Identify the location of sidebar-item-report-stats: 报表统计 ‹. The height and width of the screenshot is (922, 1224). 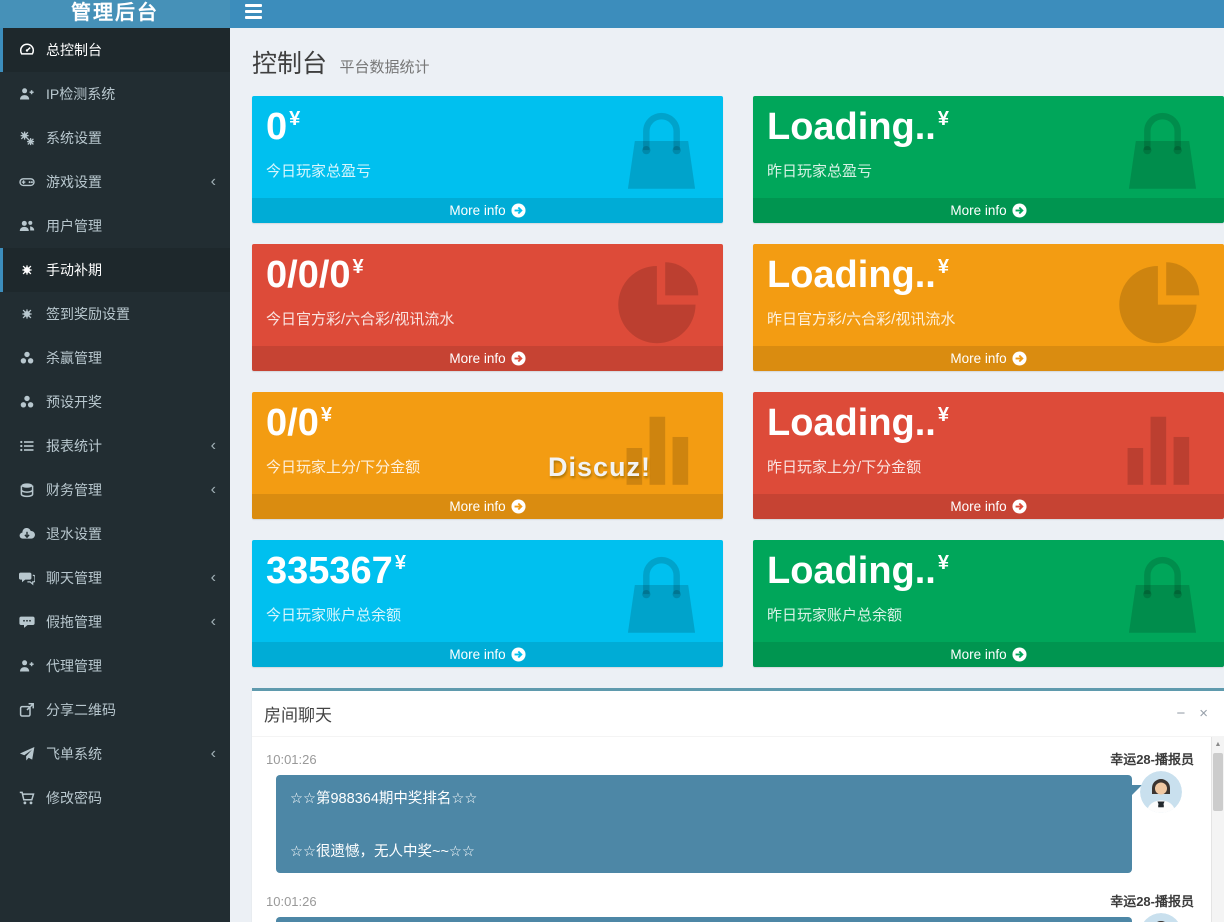
(115, 446).